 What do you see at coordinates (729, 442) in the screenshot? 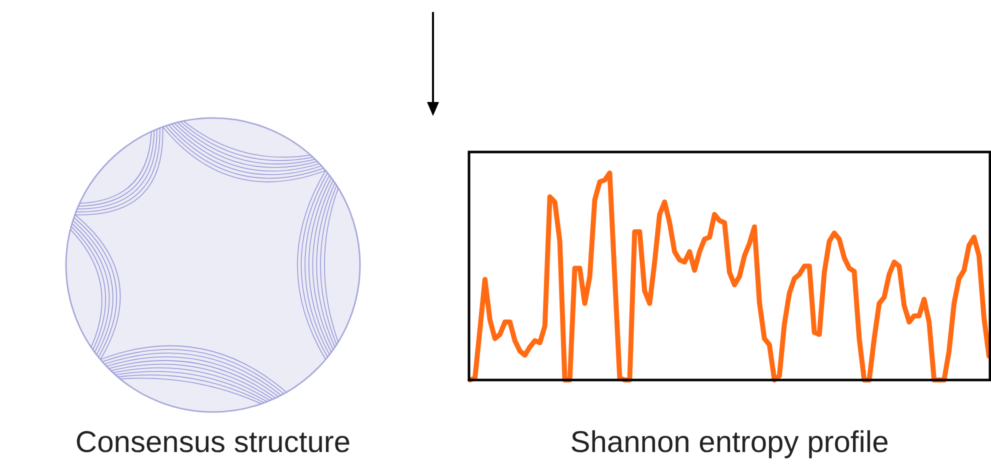
I see `x-axis-title: Shannon entropy profile` at bounding box center [729, 442].